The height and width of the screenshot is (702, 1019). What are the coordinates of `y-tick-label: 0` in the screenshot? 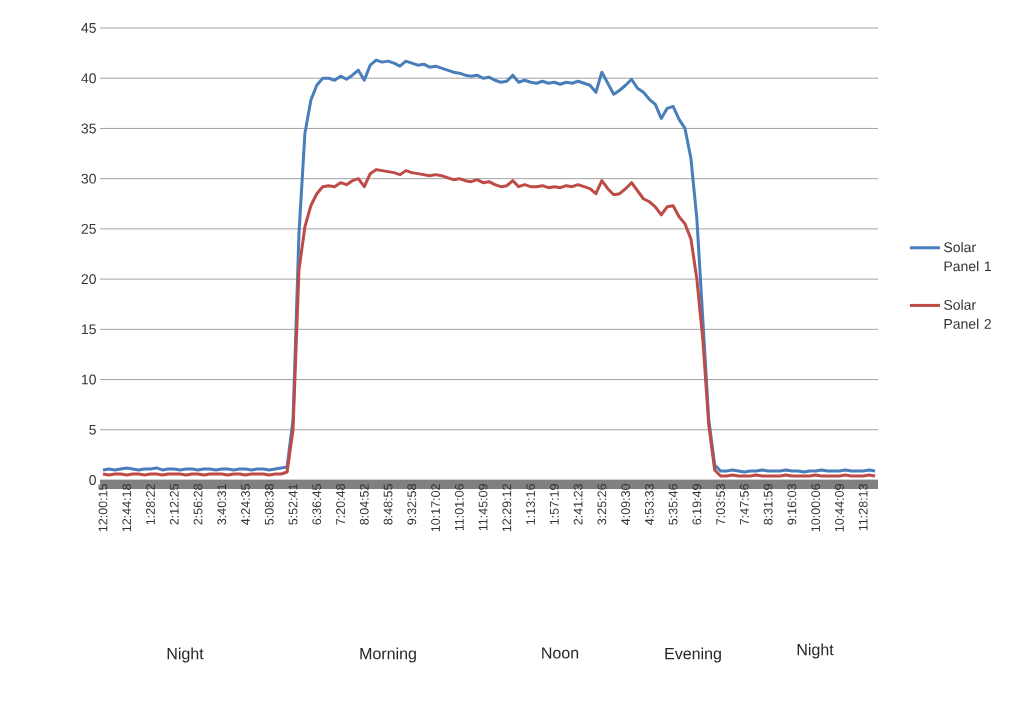 It's located at (92, 480).